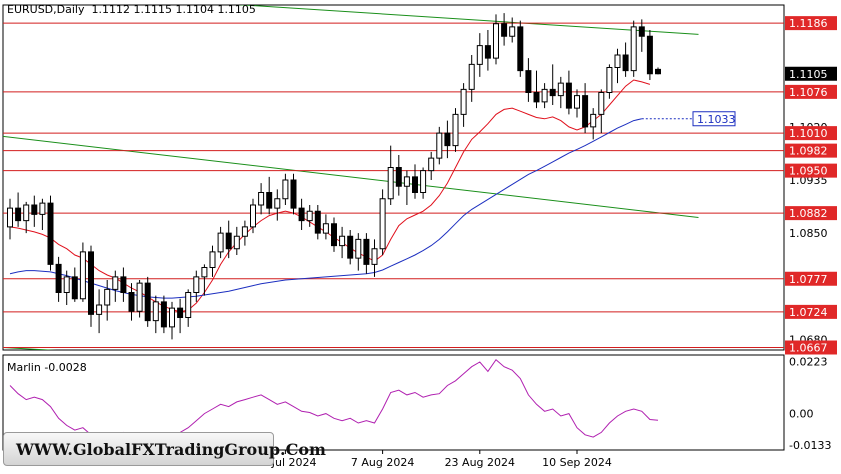 The width and height of the screenshot is (841, 474). Describe the element at coordinates (808, 361) in the screenshot. I see `oscillator-tick-label: 0.0223` at that location.